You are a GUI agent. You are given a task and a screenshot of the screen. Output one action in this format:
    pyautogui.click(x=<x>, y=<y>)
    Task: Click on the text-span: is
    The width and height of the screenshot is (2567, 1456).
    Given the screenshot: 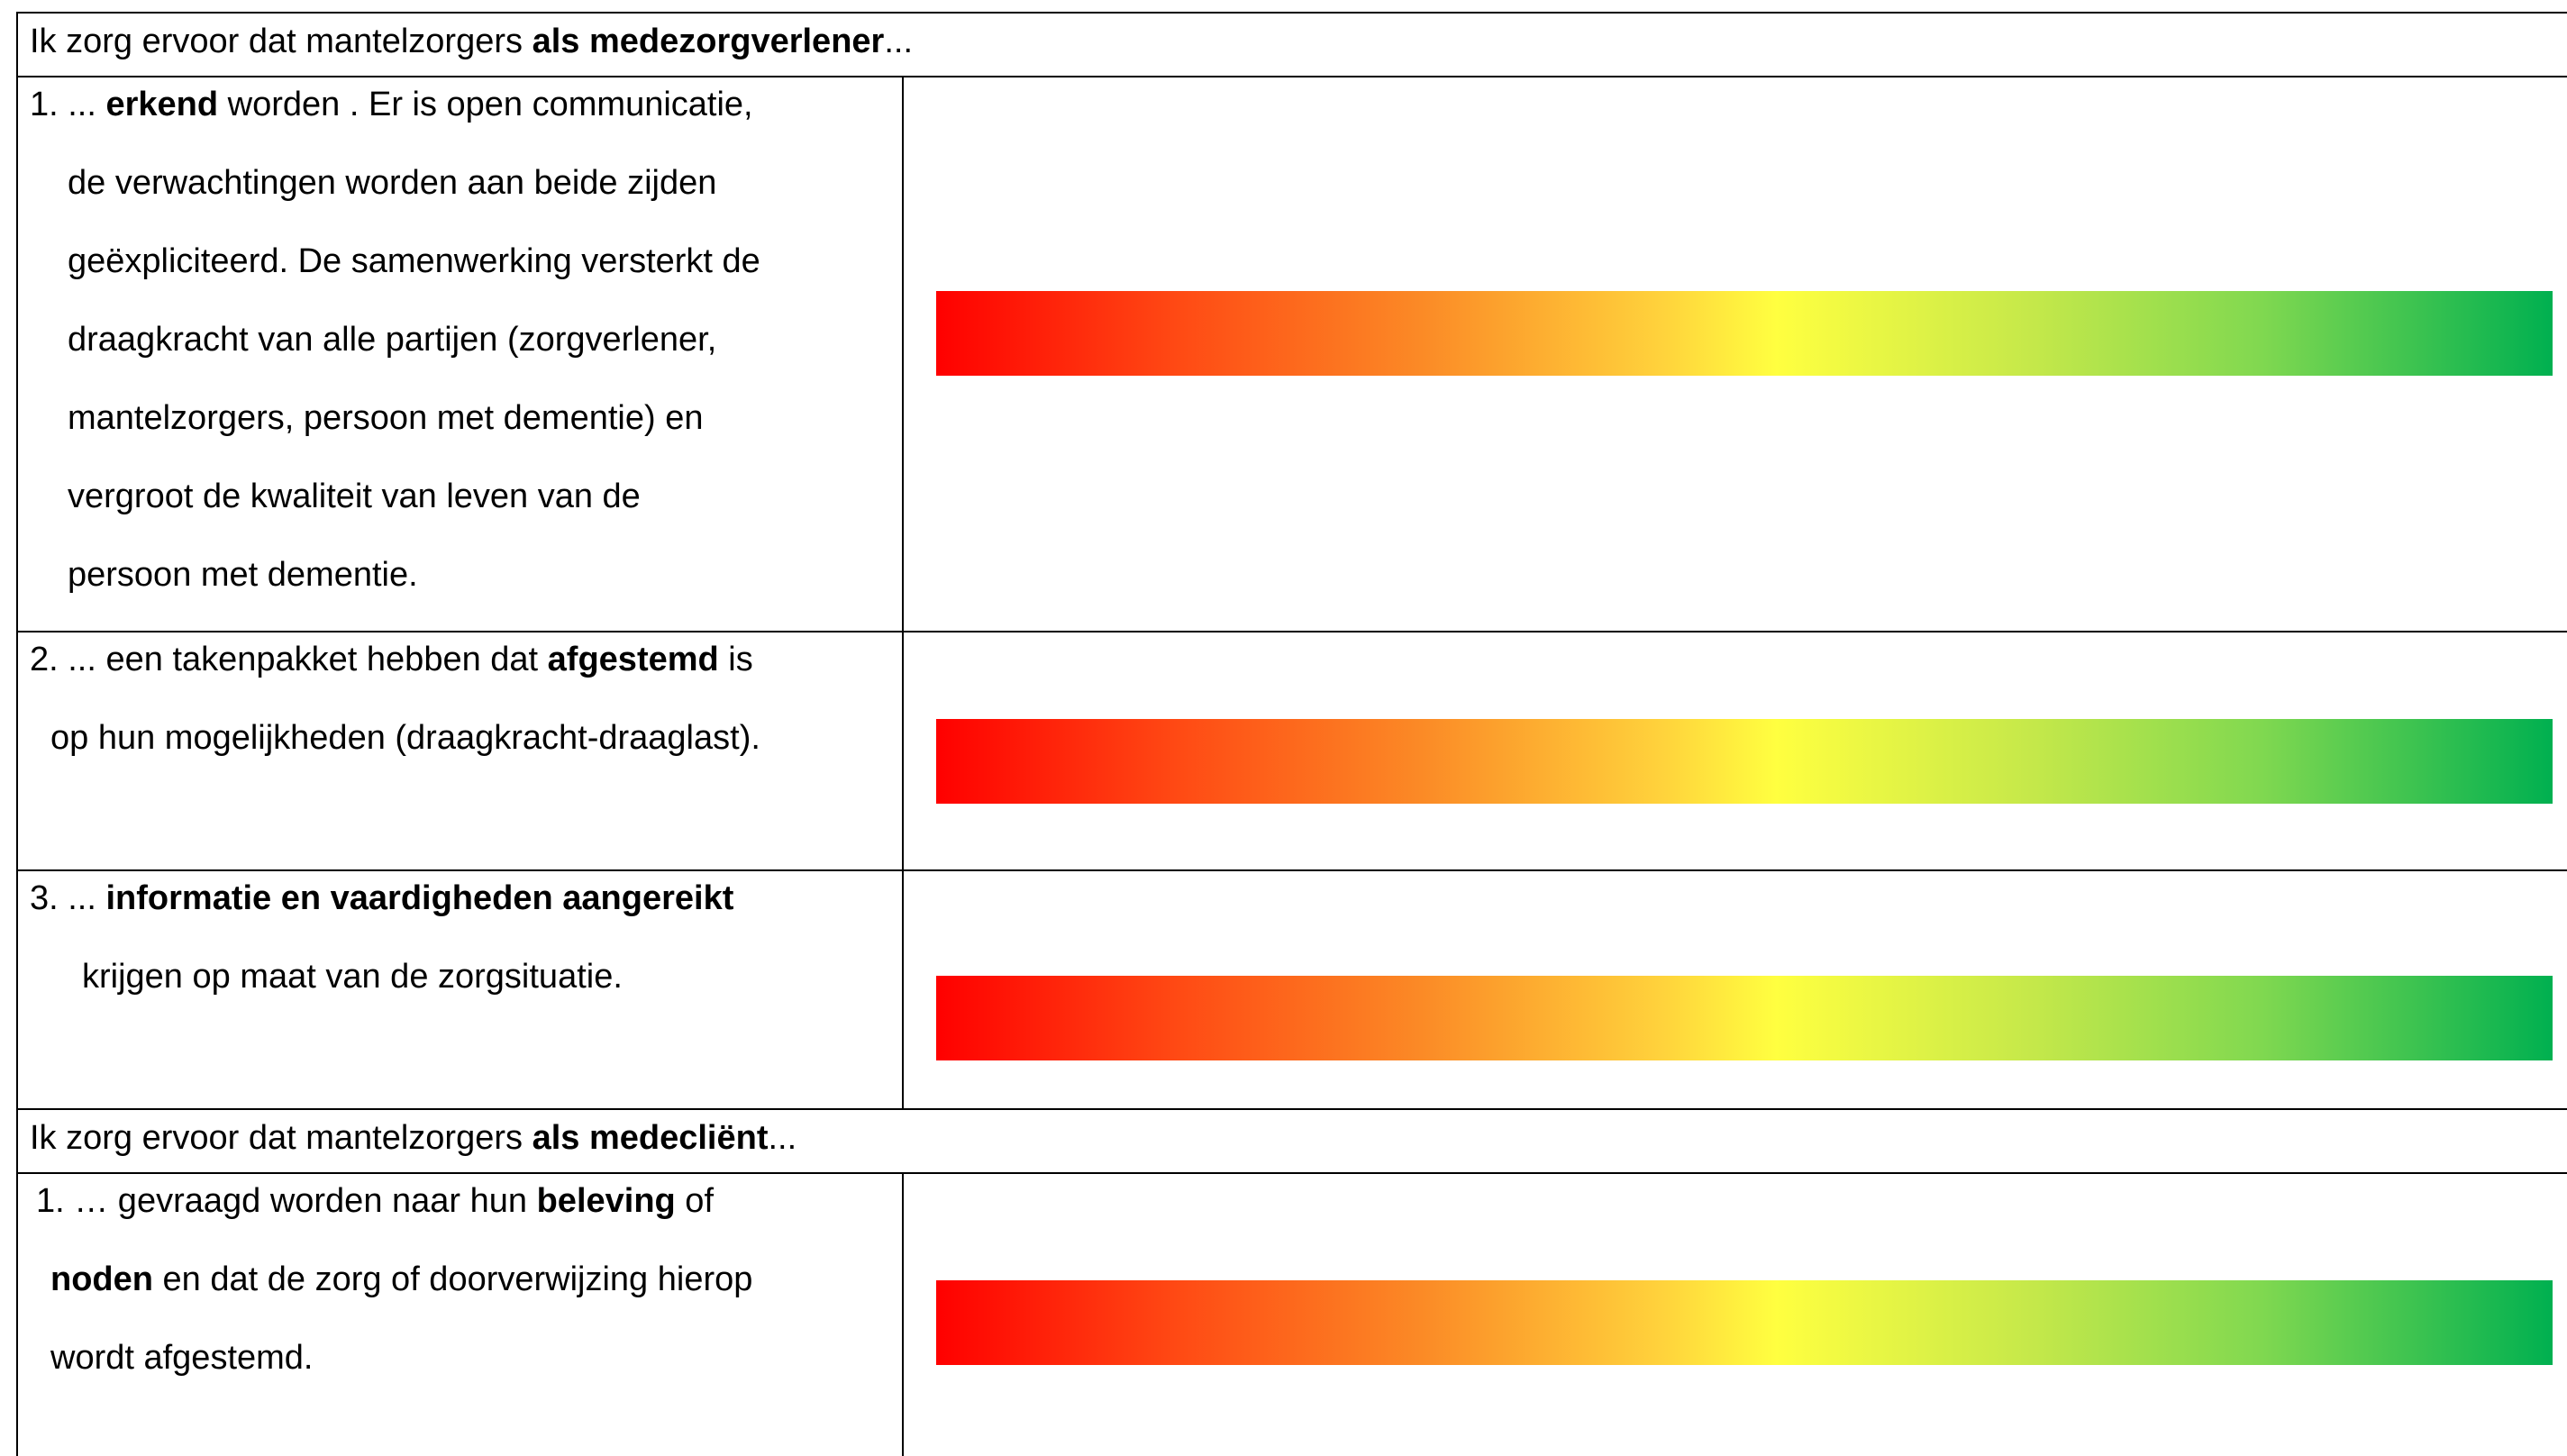 What is the action you would take?
    pyautogui.click(x=735, y=660)
    